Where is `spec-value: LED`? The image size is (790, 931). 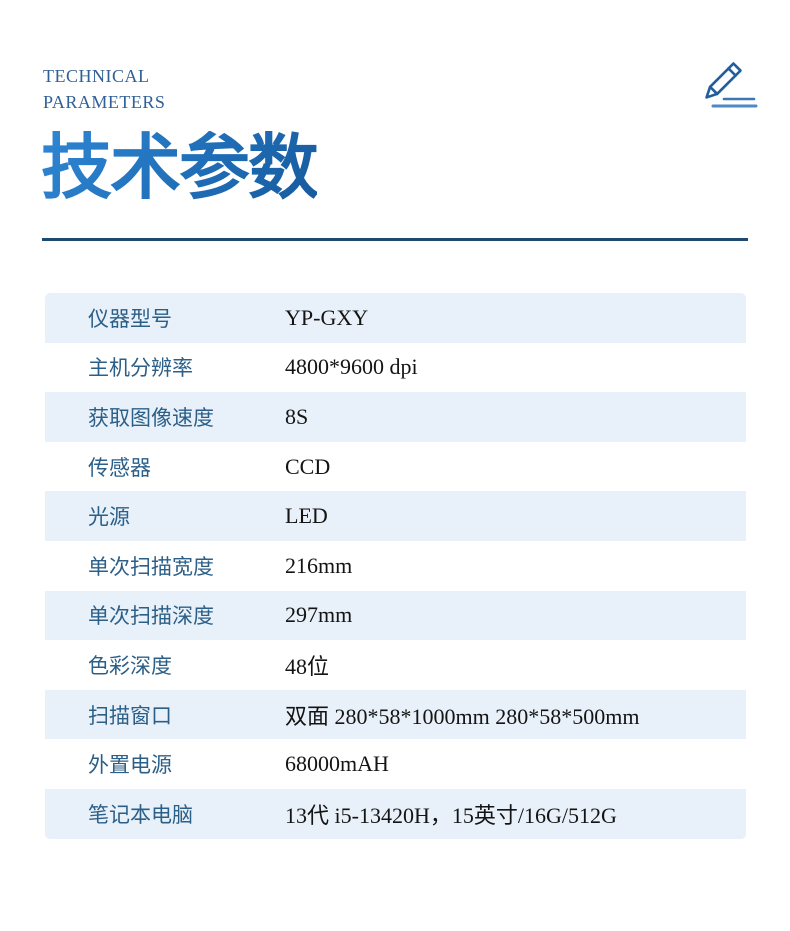 spec-value: LED is located at coordinates (306, 516).